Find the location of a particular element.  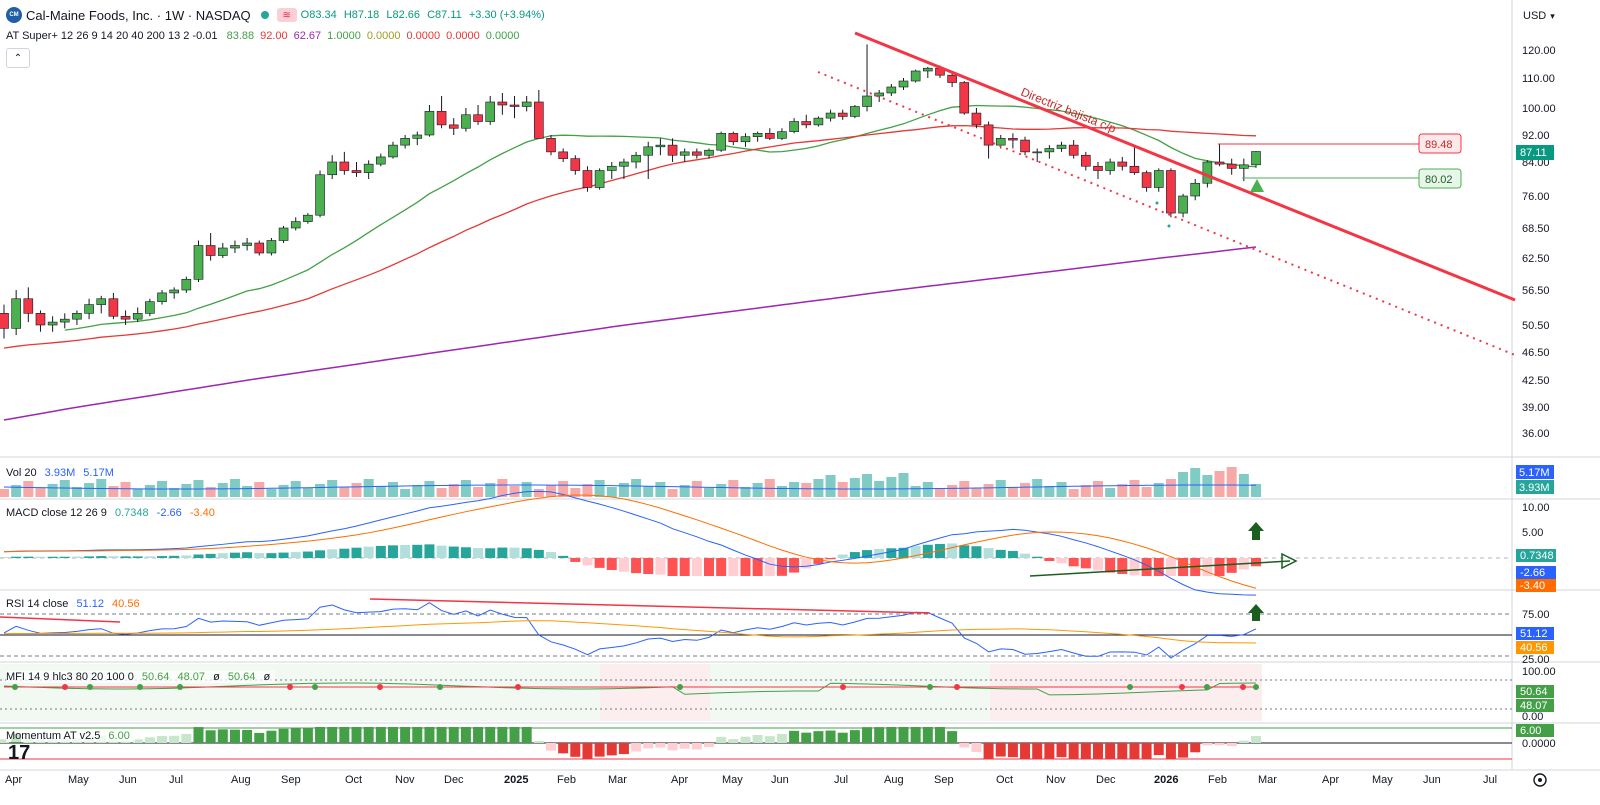

currency-label: USD is located at coordinates (1535, 16).